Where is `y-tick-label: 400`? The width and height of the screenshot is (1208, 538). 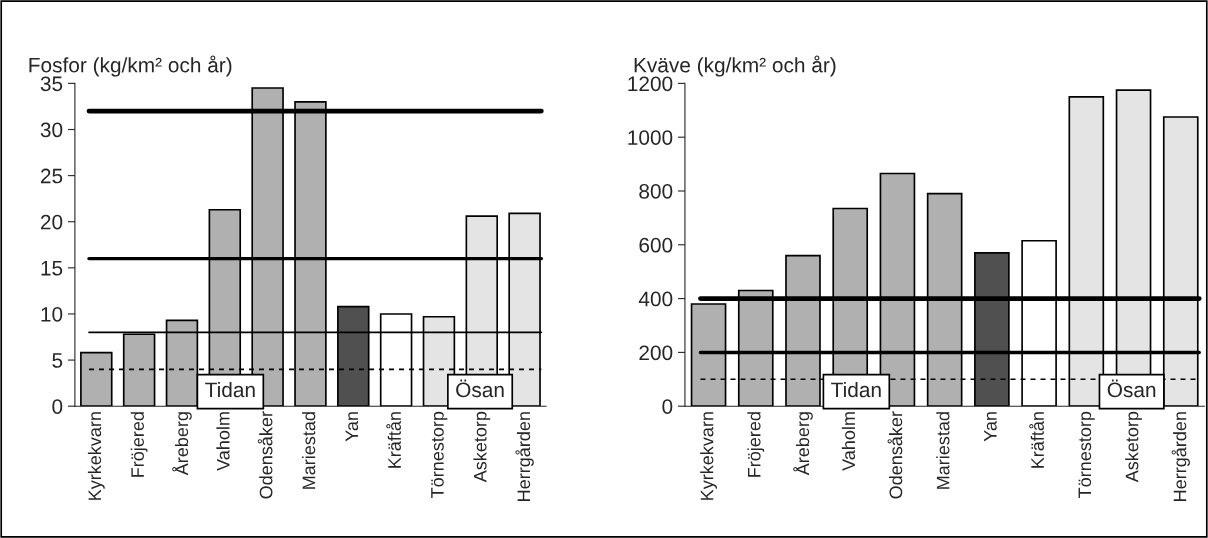
y-tick-label: 400 is located at coordinates (655, 299).